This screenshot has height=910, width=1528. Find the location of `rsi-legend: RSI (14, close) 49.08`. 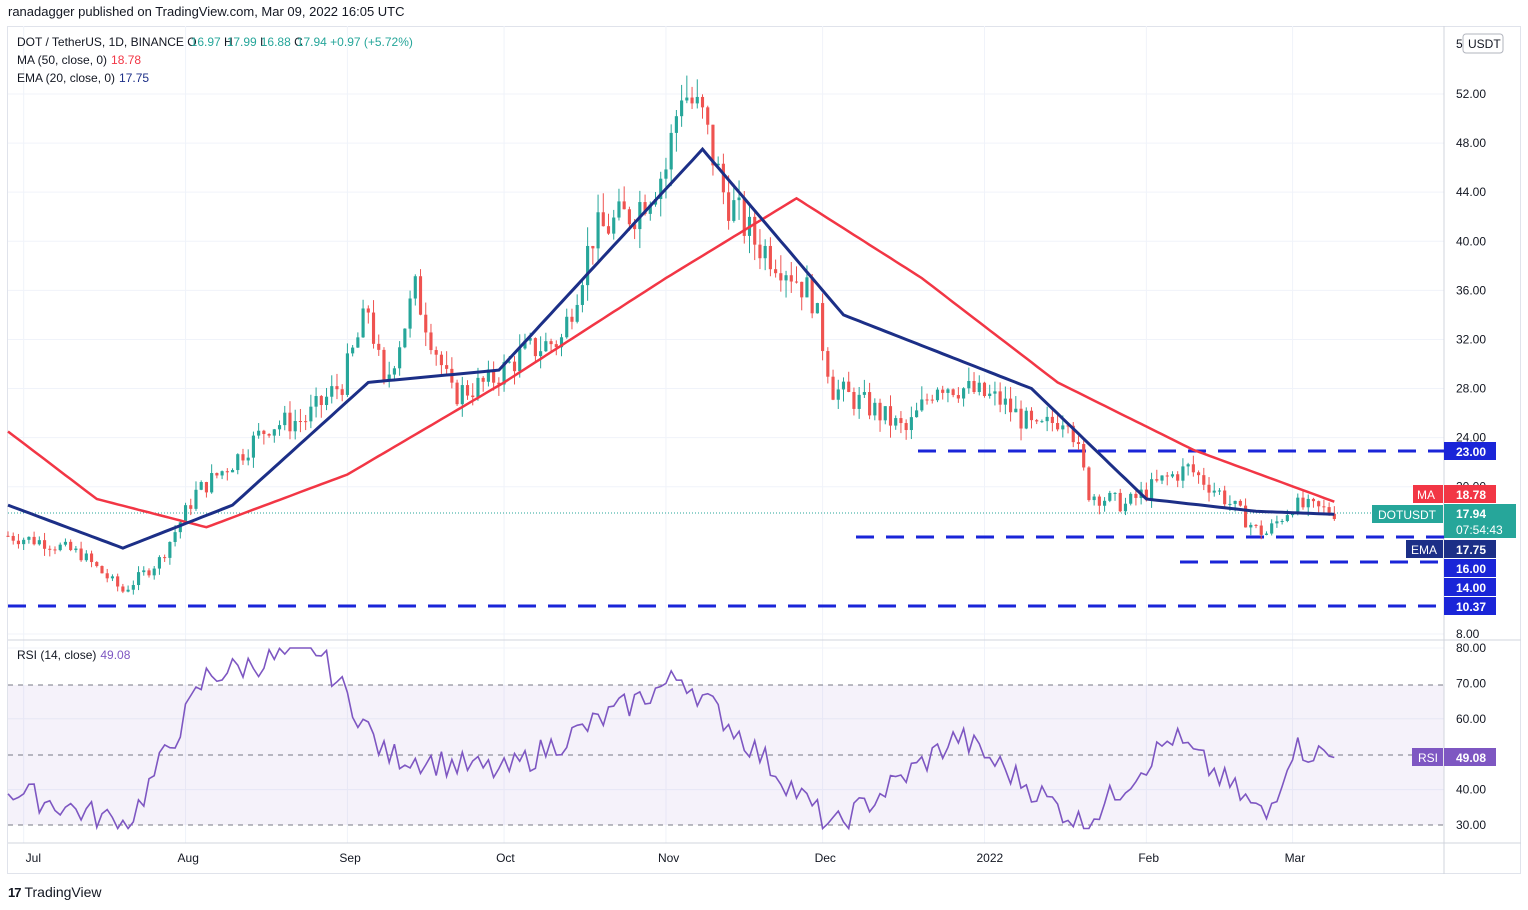

rsi-legend: RSI (14, close) 49.08 is located at coordinates (73, 655).